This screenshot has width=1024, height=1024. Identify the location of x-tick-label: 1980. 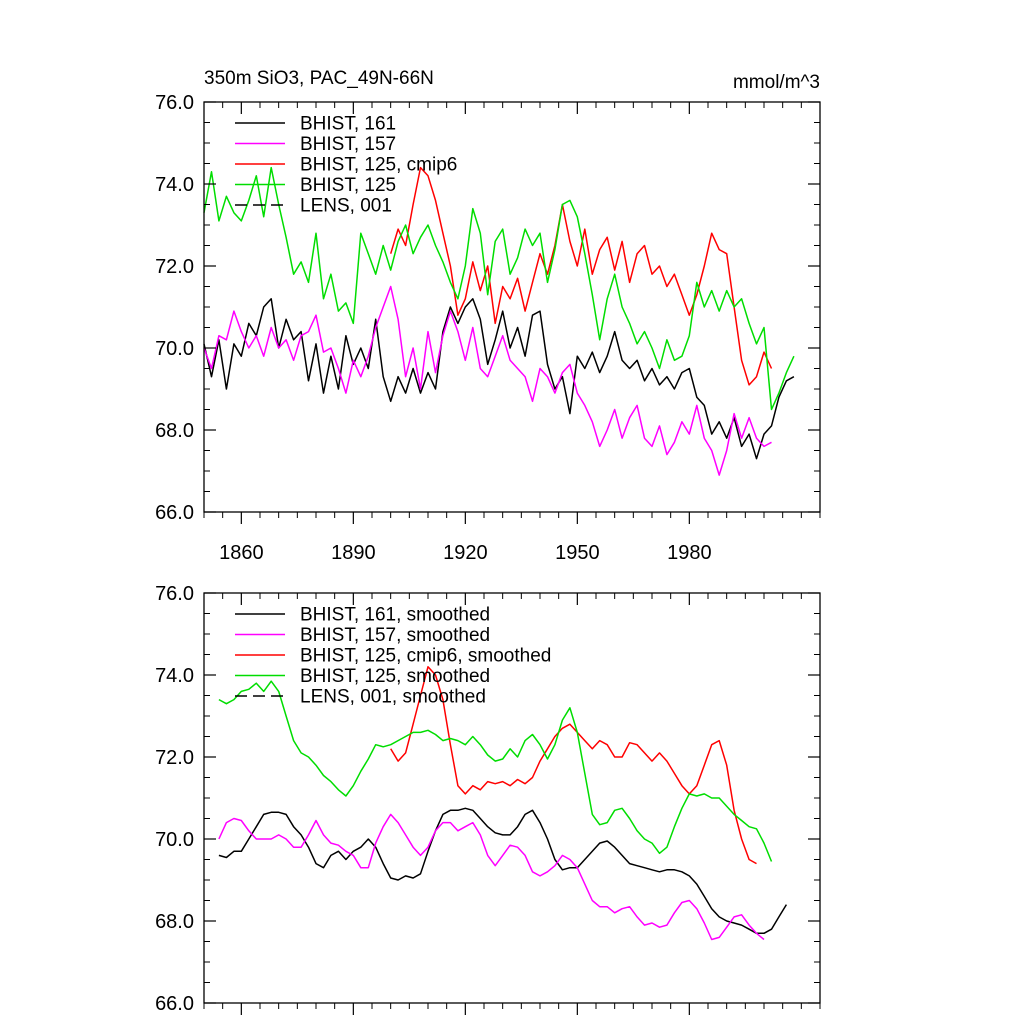
(689, 553).